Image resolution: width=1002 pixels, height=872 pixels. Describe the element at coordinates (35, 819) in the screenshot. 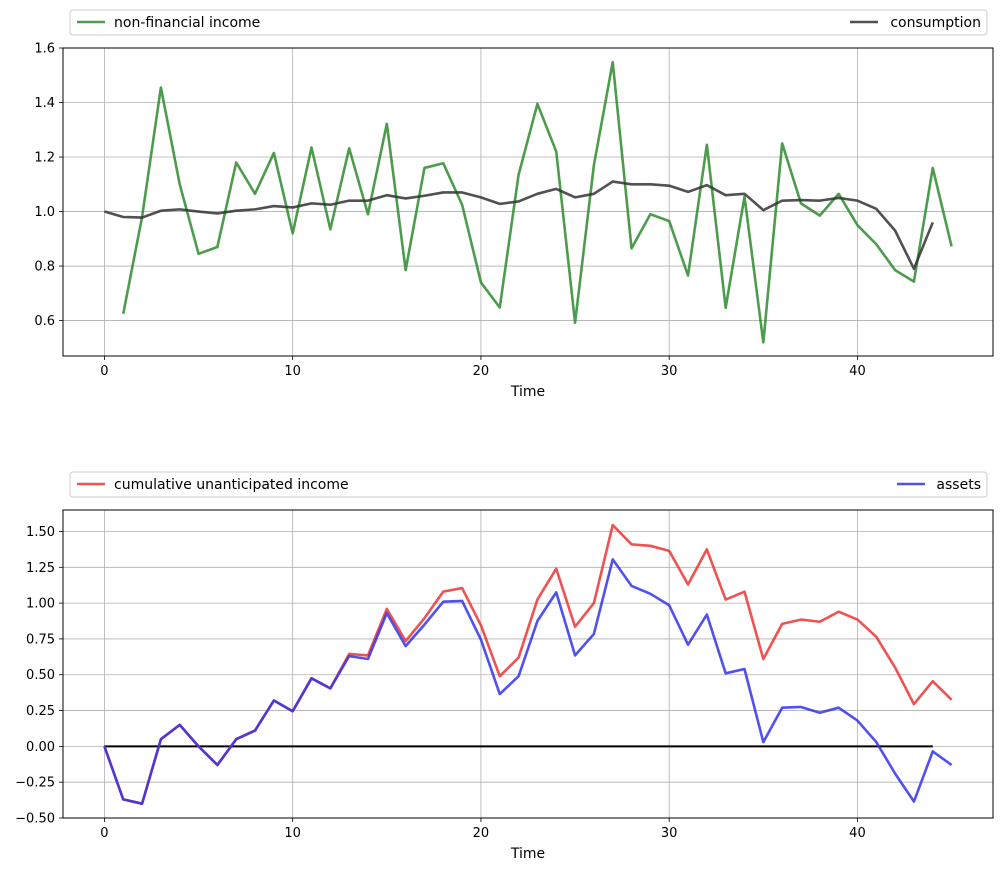

I see `y-tick-label: −0.50` at that location.